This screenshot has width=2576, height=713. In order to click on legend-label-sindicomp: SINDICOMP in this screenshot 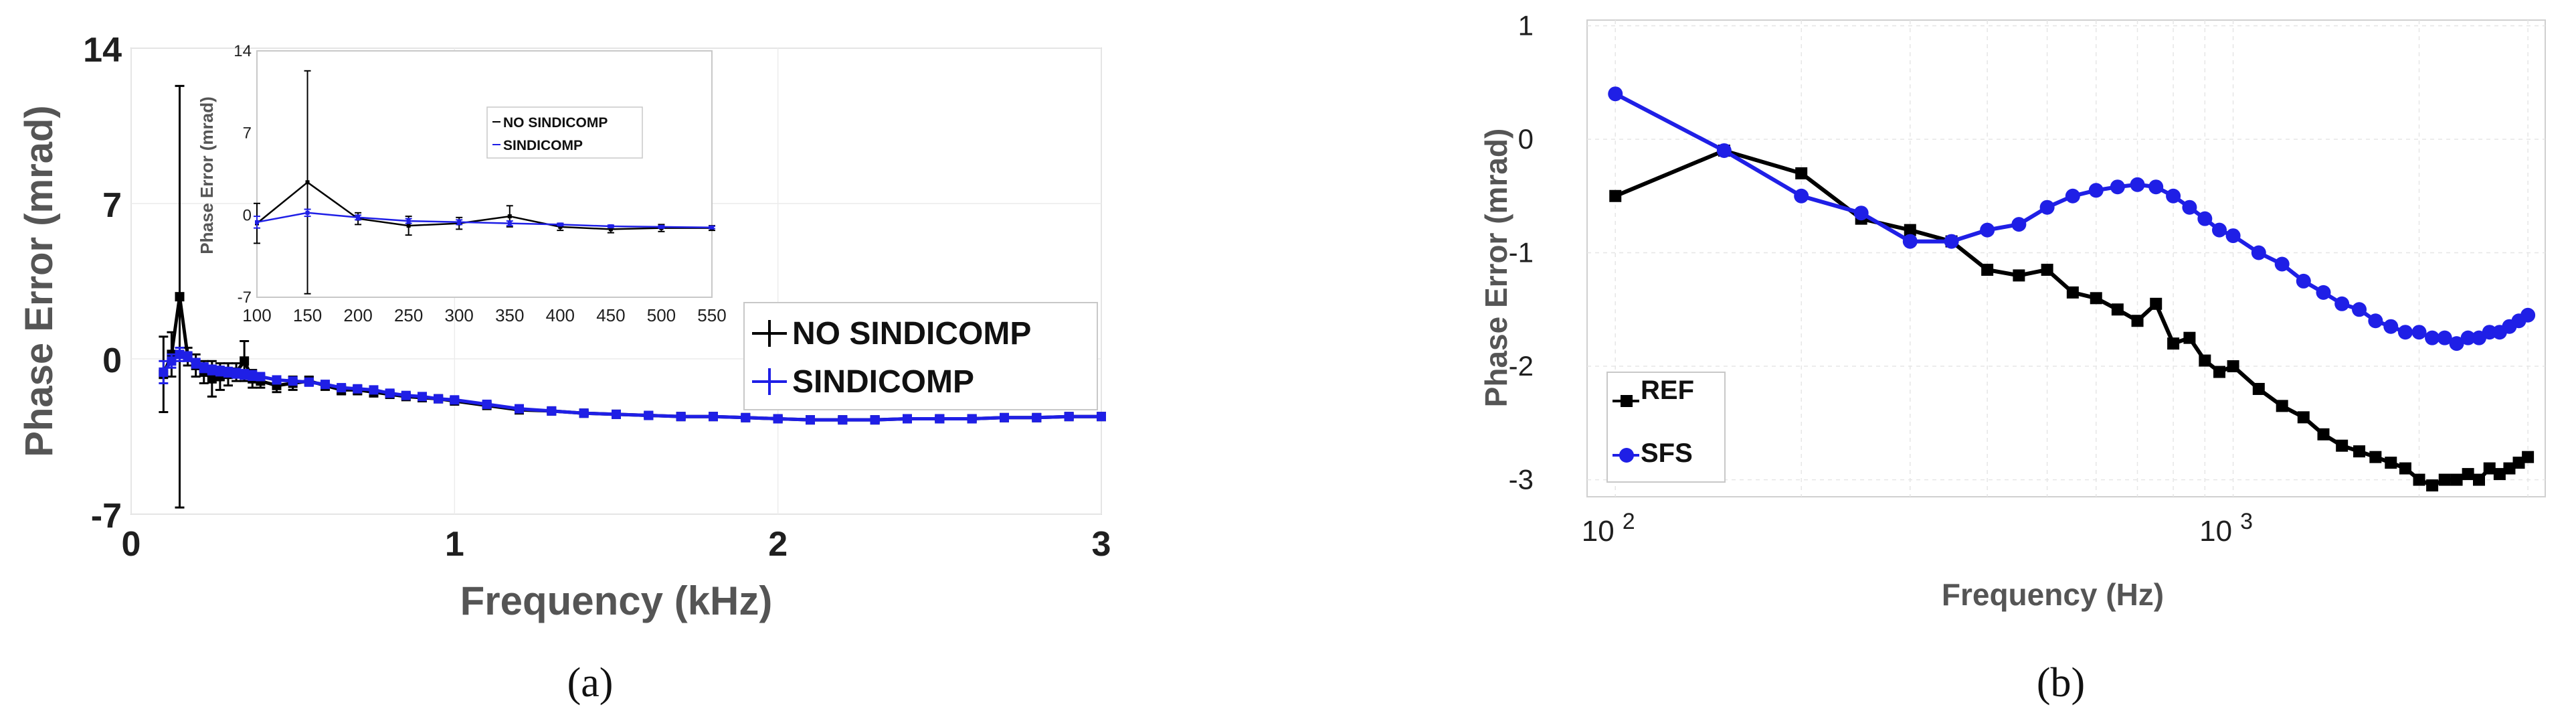, I will do `click(883, 382)`.